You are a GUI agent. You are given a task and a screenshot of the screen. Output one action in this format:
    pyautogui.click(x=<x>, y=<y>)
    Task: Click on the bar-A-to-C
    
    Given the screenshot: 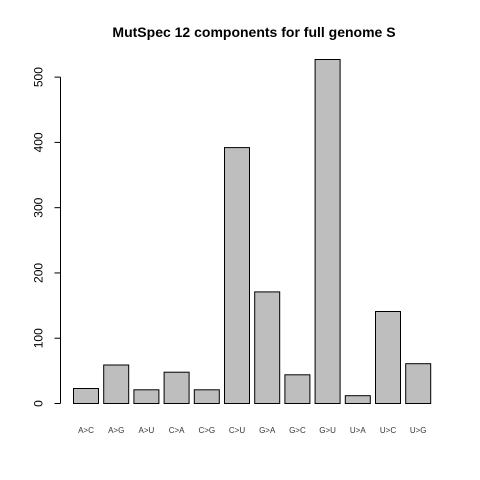 What is the action you would take?
    pyautogui.click(x=86, y=396)
    